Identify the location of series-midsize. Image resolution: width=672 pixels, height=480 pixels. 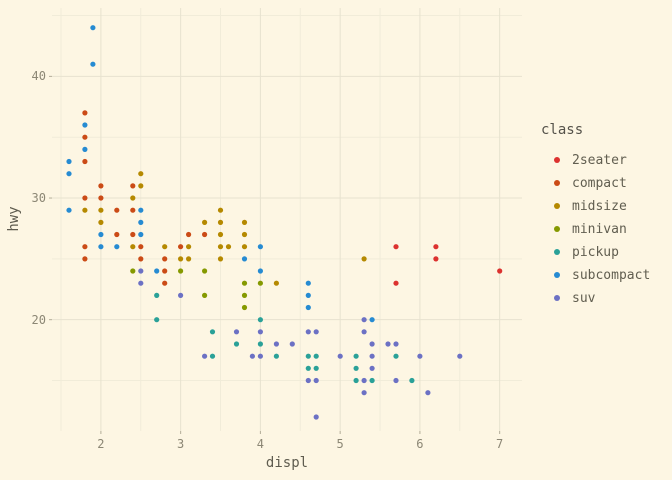
(224, 228).